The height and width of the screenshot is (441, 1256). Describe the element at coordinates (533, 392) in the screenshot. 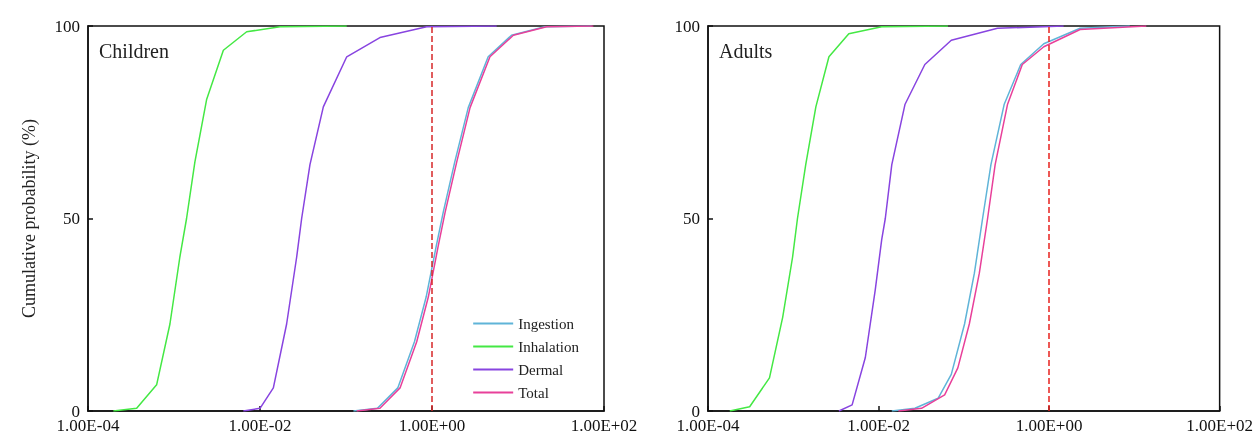

I see `legend-label: Total` at that location.